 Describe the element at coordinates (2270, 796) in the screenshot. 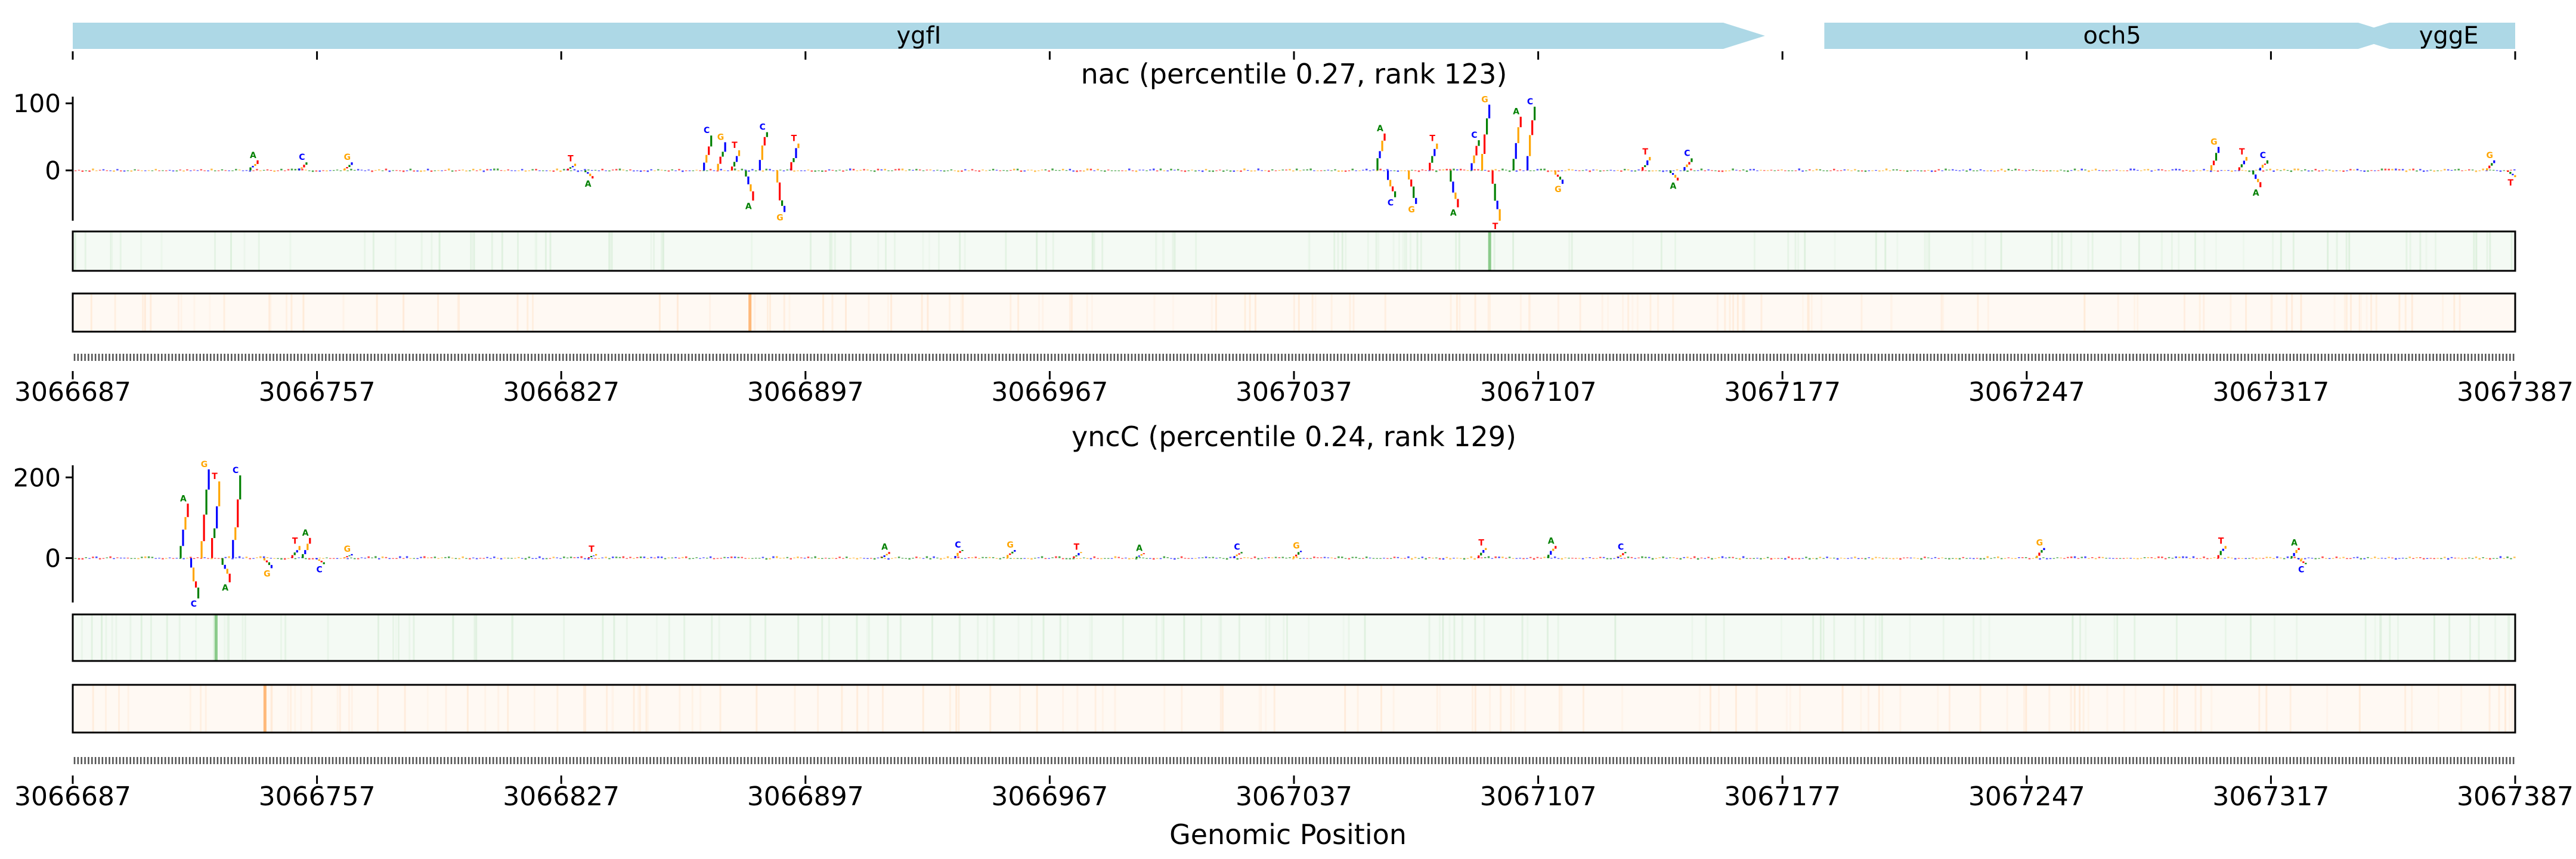

I see `x-tick-label: 3067317` at that location.